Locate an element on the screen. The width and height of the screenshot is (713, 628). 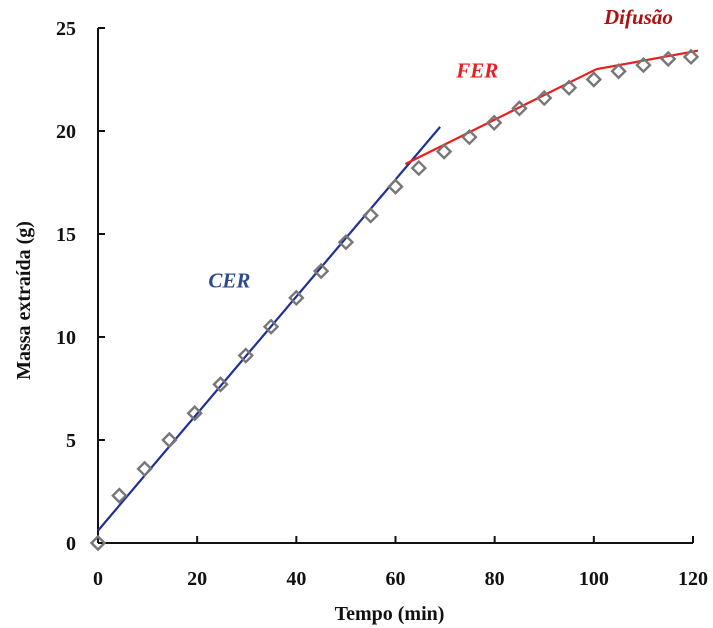
y-tick-label: 5 is located at coordinates (71, 441).